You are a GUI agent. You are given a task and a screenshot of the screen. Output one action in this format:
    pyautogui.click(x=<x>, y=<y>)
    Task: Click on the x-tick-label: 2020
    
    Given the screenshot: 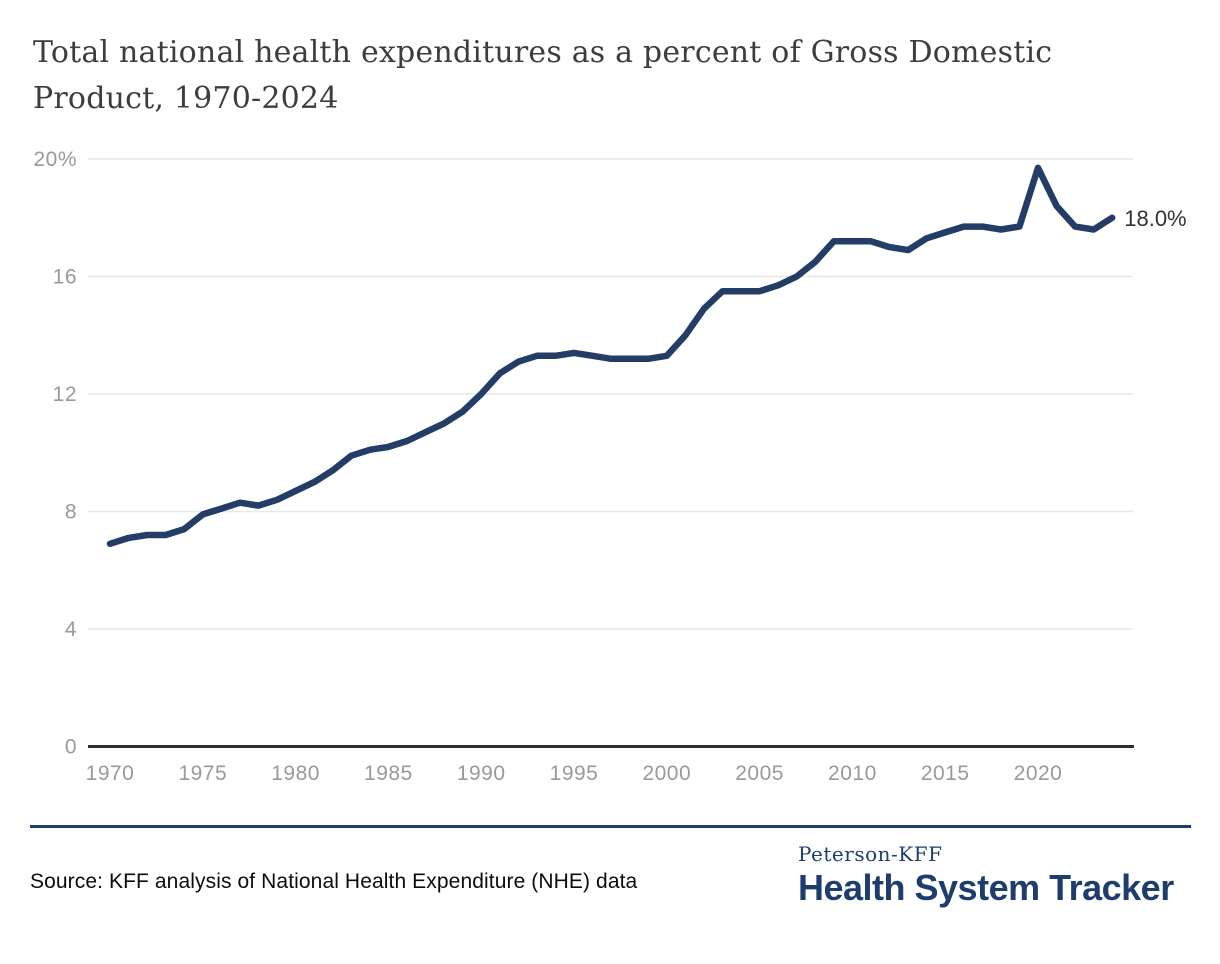 What is the action you would take?
    pyautogui.click(x=1038, y=773)
    